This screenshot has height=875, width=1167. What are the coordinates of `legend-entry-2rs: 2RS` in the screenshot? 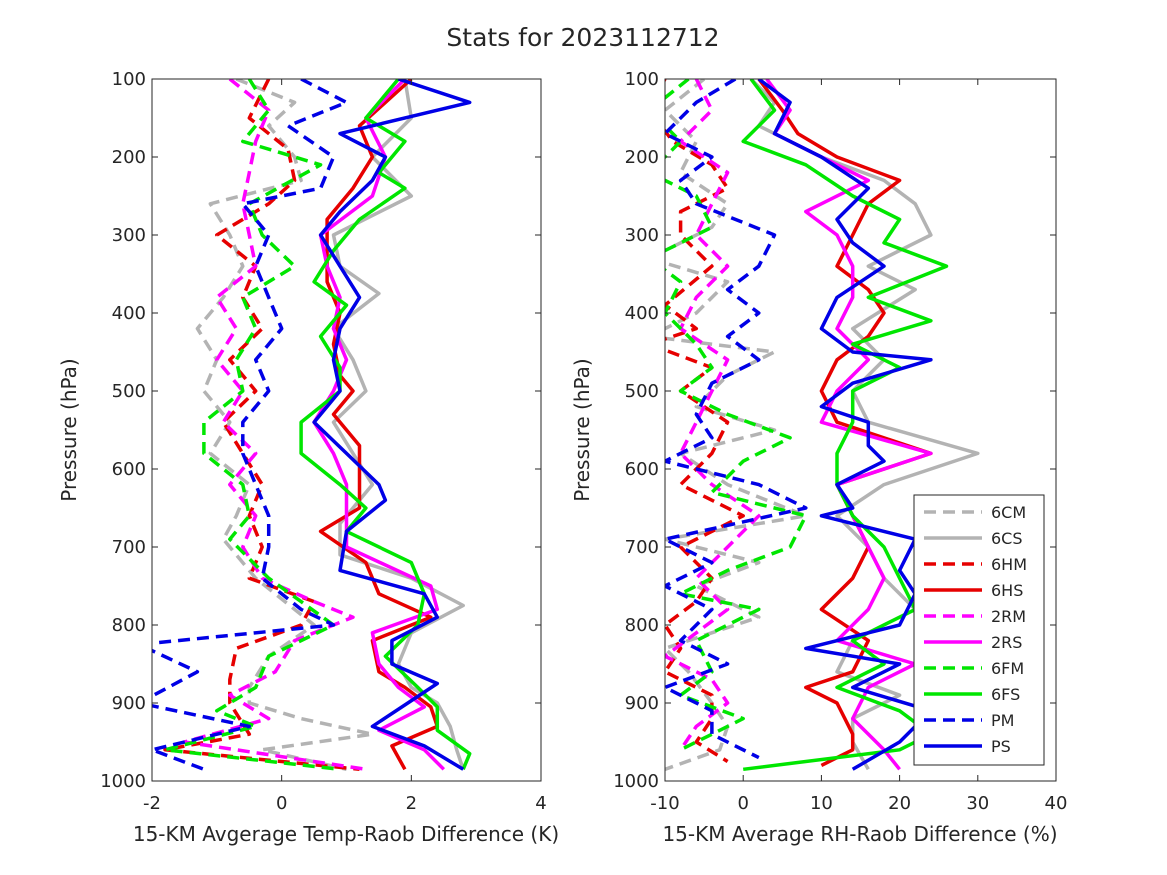 It's located at (973, 642).